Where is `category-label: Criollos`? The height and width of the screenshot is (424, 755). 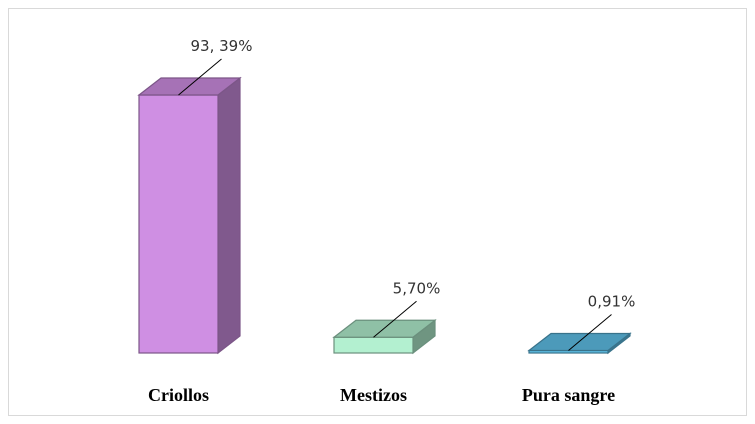
category-label: Criollos is located at coordinates (178, 395).